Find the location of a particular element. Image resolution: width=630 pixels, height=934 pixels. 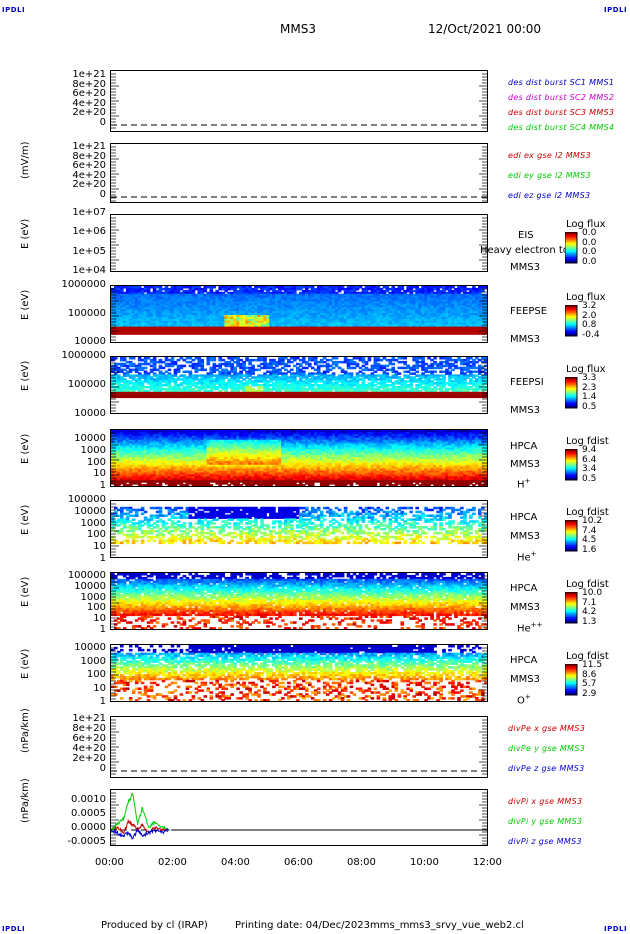

y-tick-label: 100 is located at coordinates (96, 674).